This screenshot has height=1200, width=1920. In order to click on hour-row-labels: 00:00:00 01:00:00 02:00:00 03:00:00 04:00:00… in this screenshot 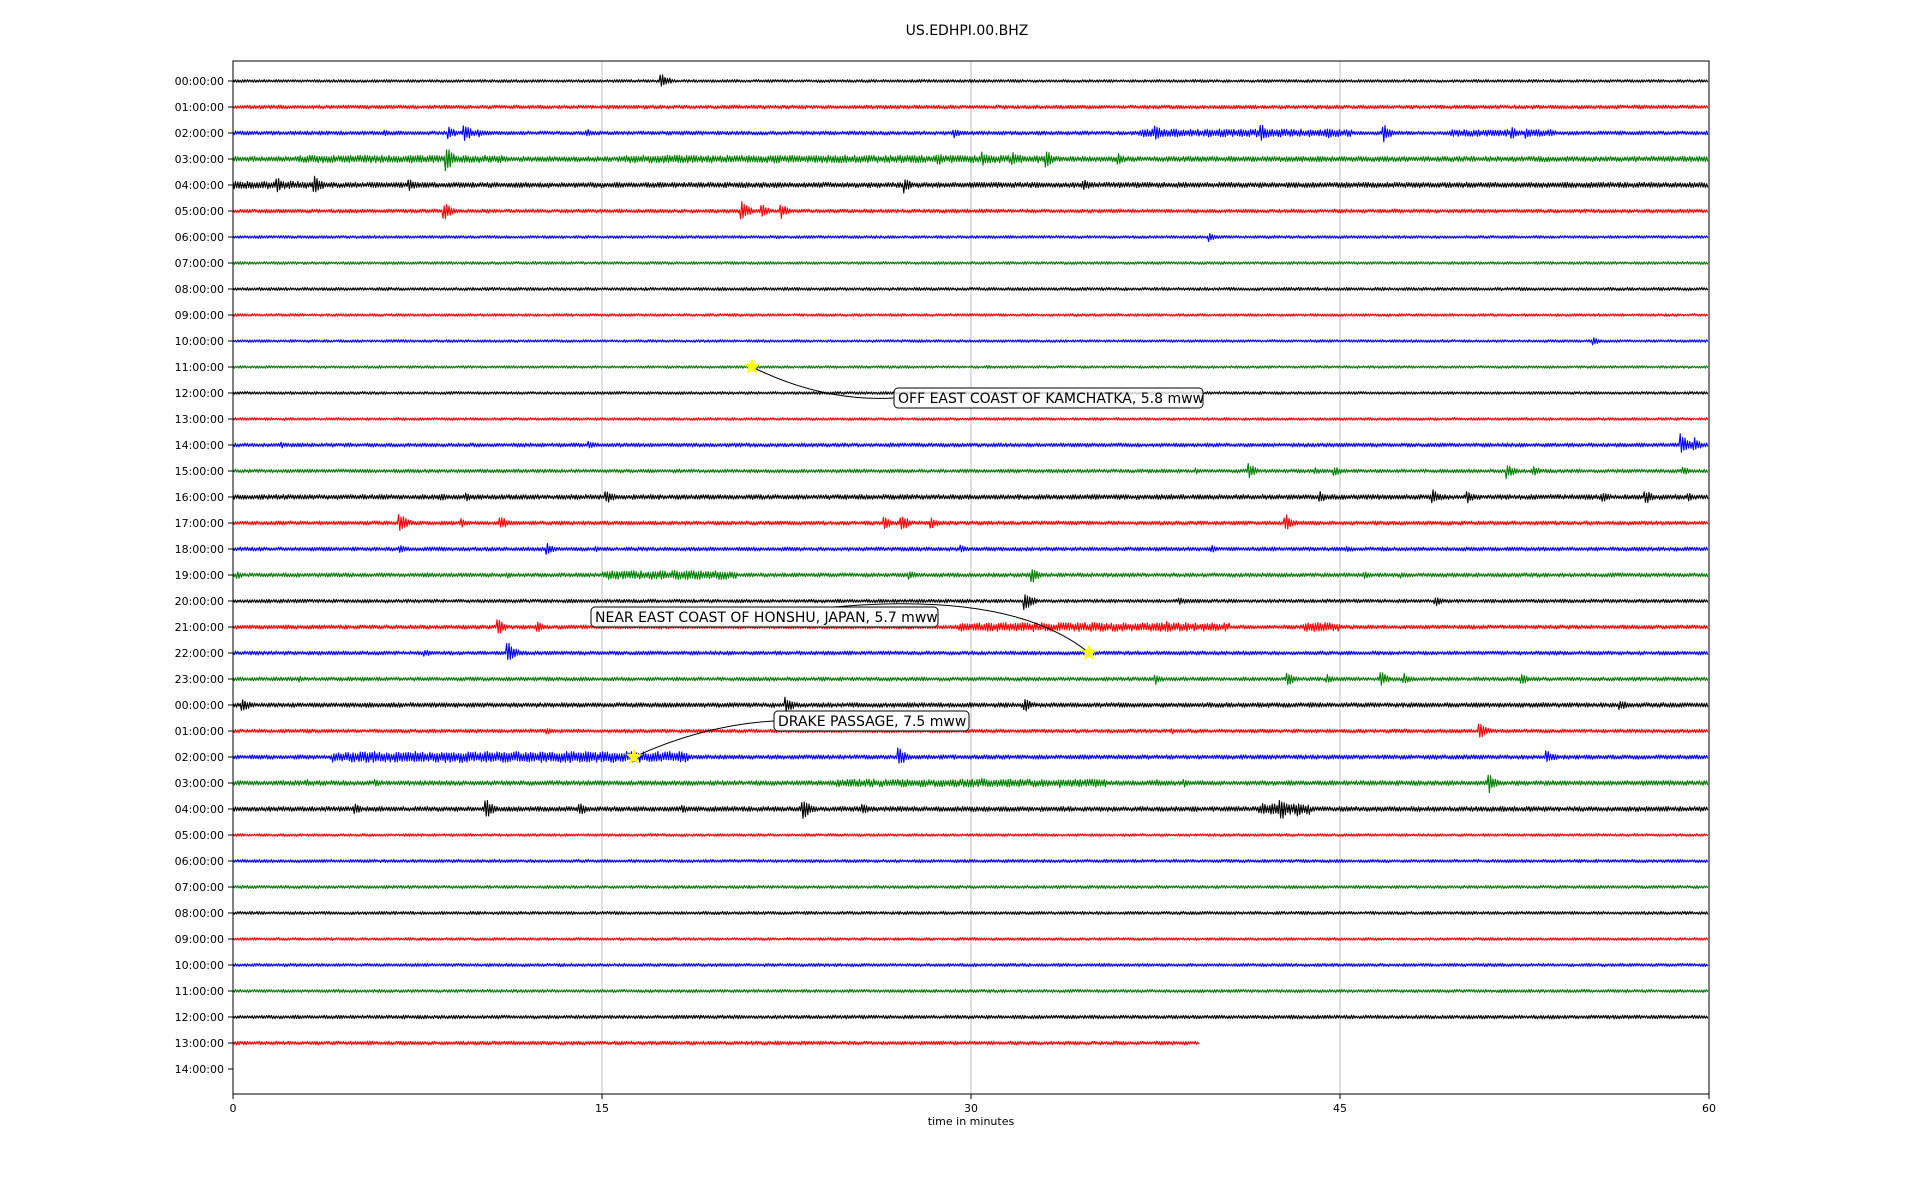, I will do `click(204, 575)`.